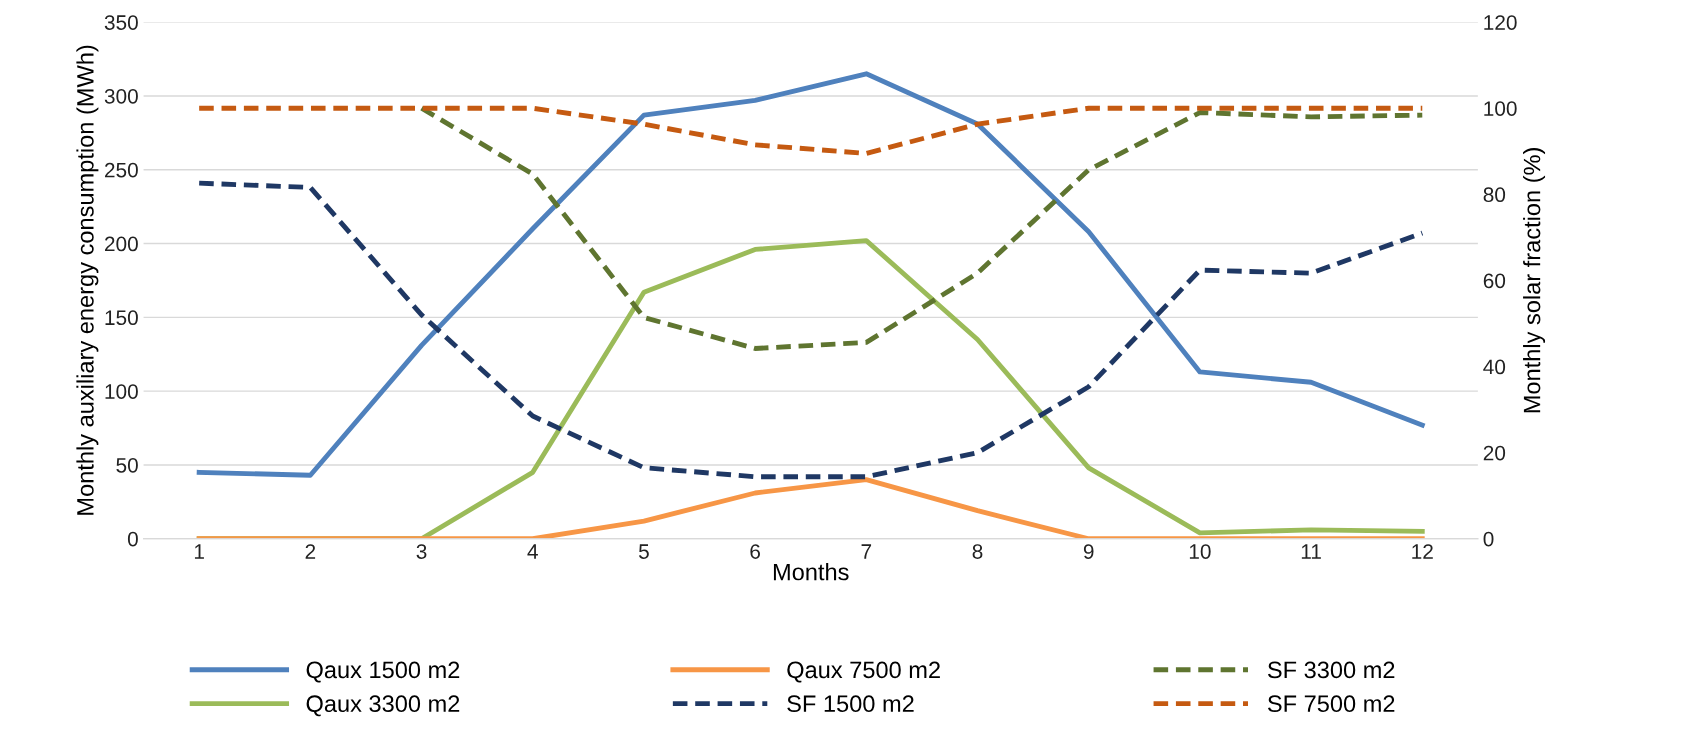 The height and width of the screenshot is (738, 1689). I want to click on x-tick-label: 1, so click(199, 551).